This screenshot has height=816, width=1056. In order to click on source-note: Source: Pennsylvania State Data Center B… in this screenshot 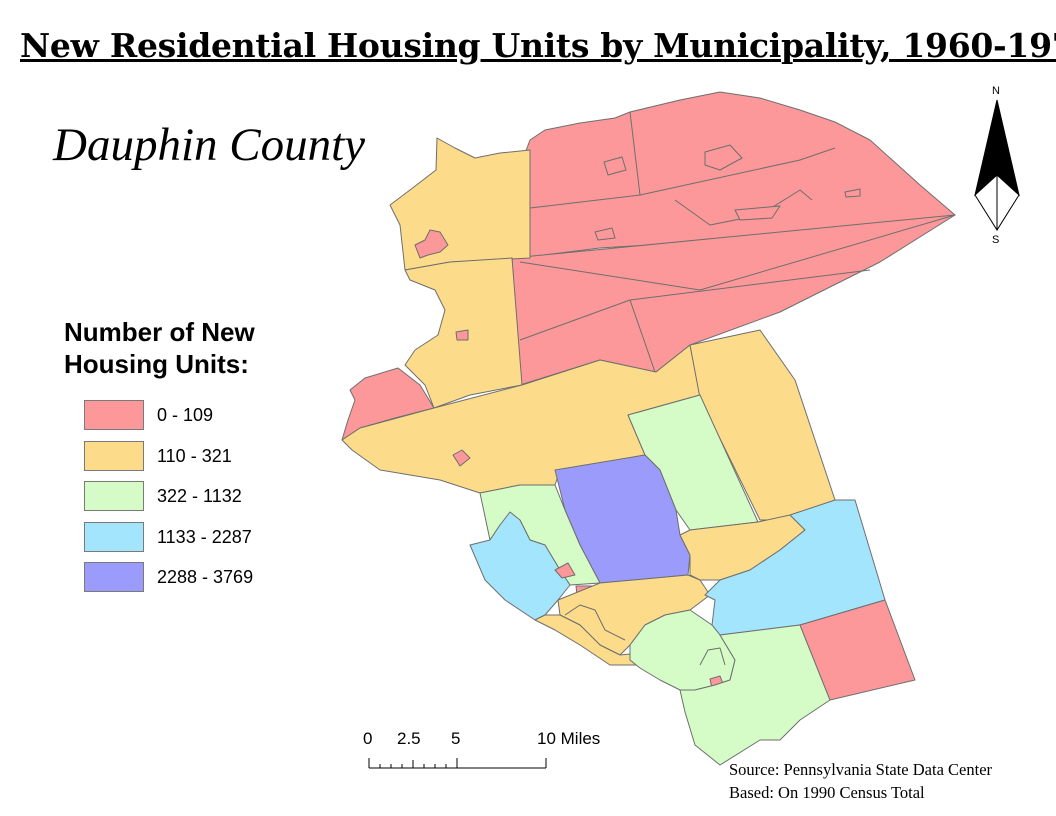, I will do `click(860, 781)`.